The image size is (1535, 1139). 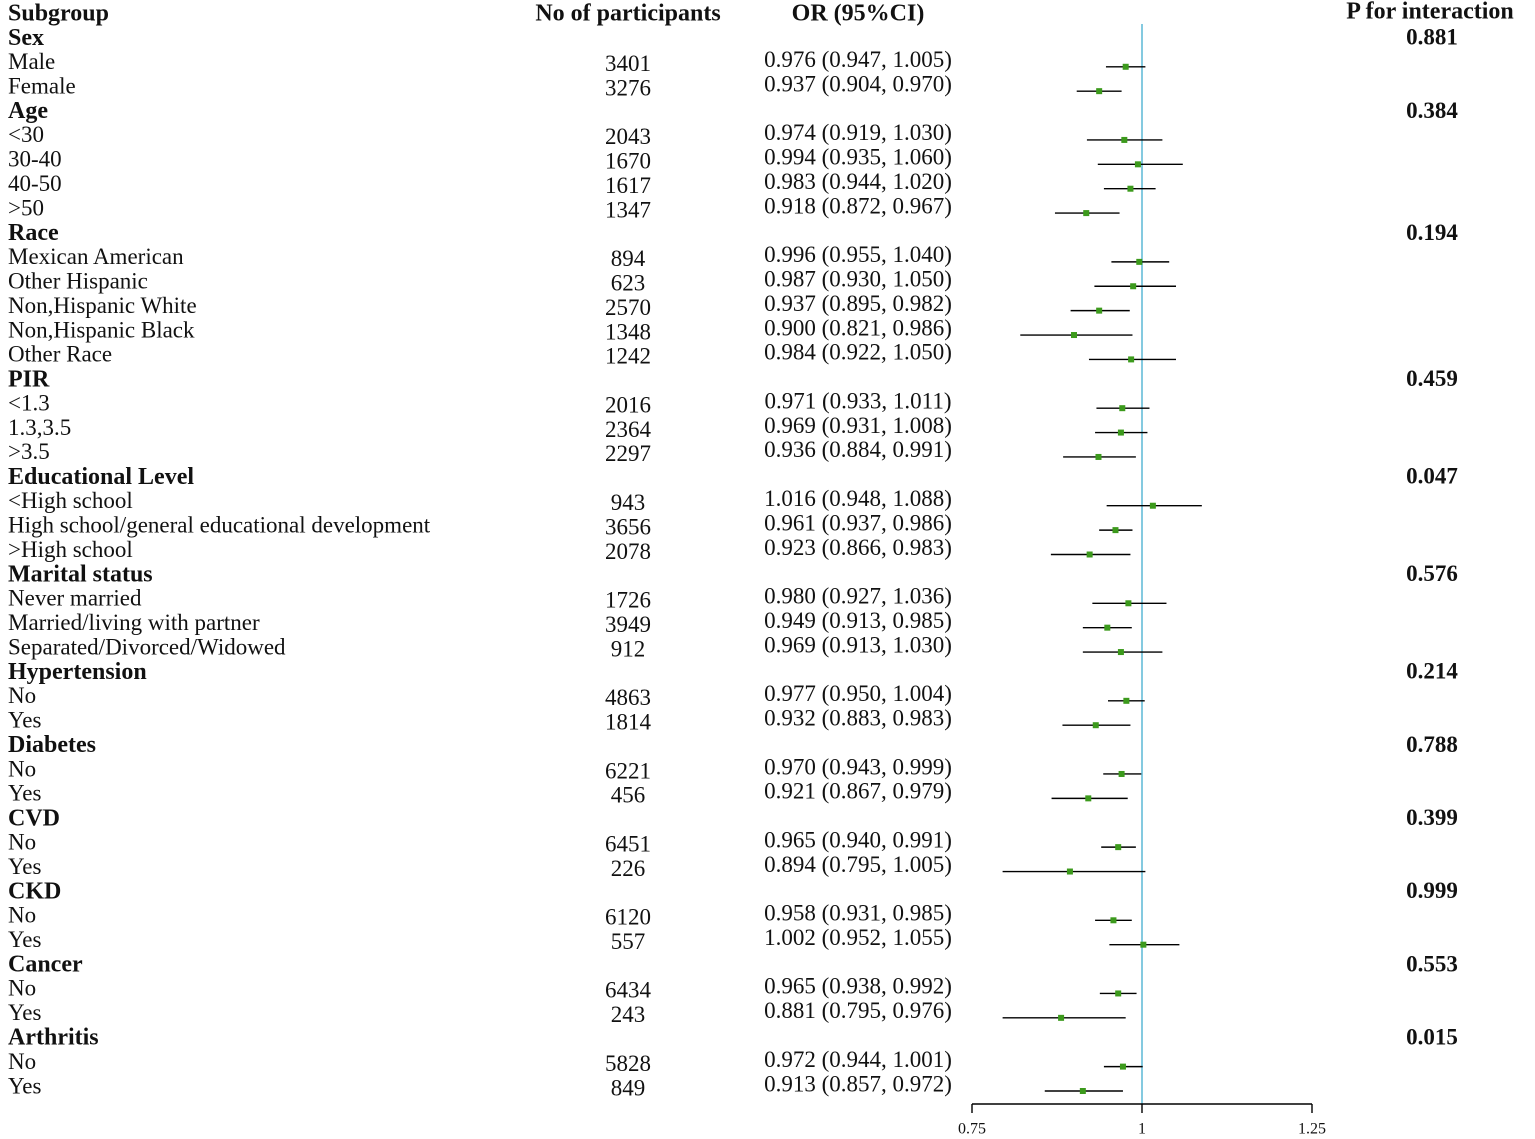 What do you see at coordinates (70, 549) in the screenshot?
I see `subgroup-label: >High school` at bounding box center [70, 549].